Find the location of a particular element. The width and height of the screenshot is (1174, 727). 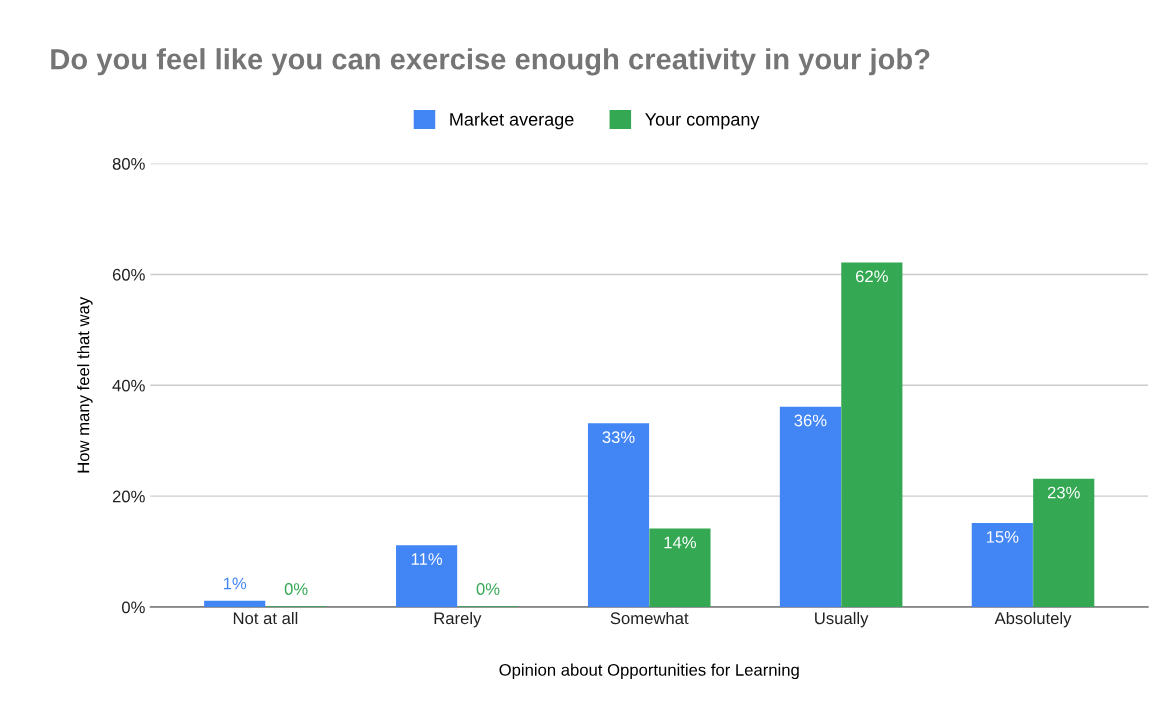

y-tick-label: 40% is located at coordinates (128, 385).